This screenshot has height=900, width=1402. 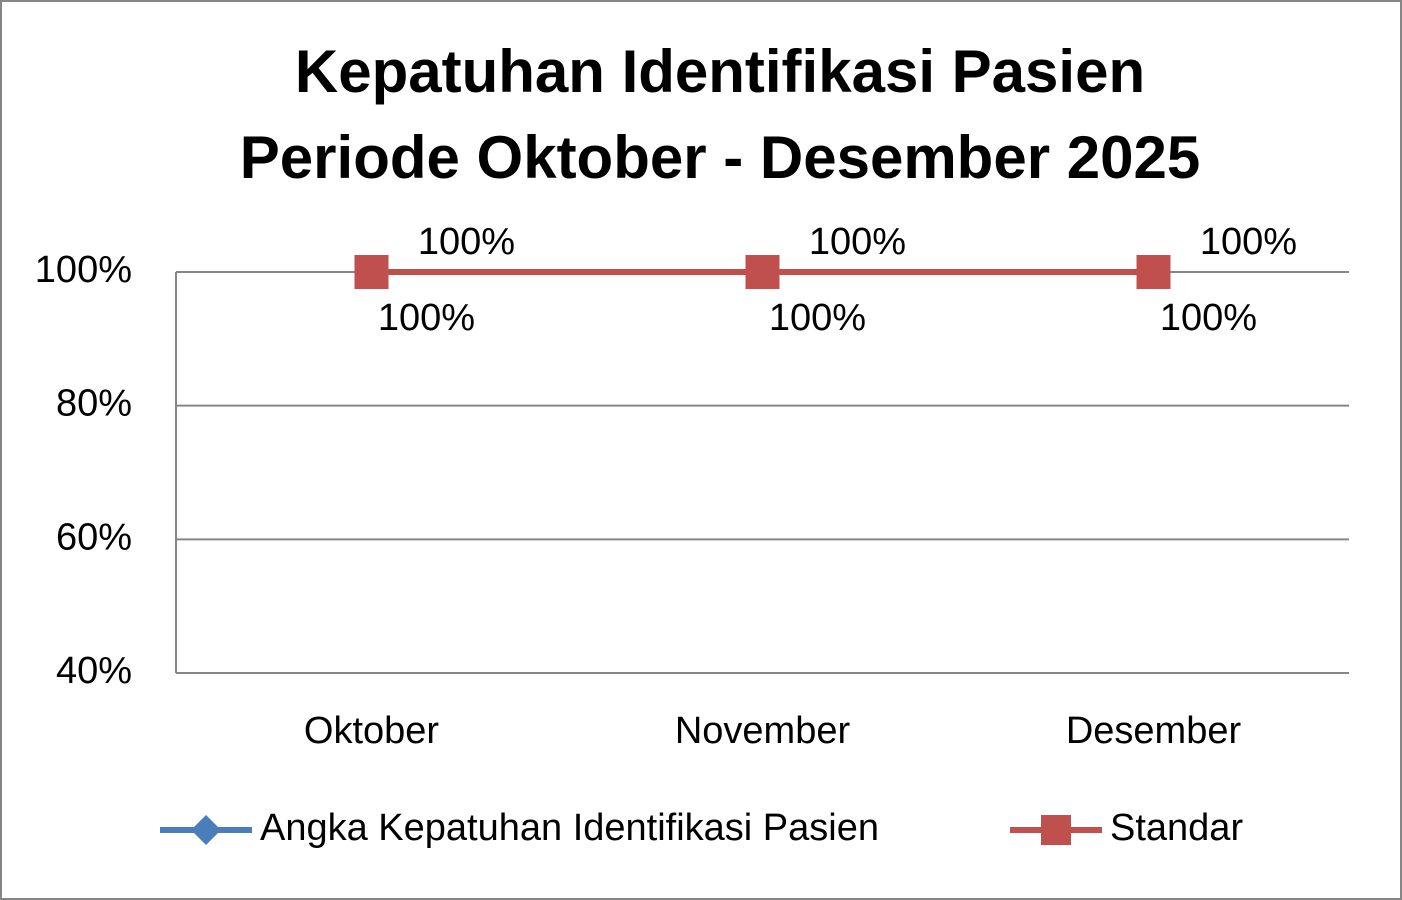 I want to click on x-tick-label: November, so click(x=763, y=731).